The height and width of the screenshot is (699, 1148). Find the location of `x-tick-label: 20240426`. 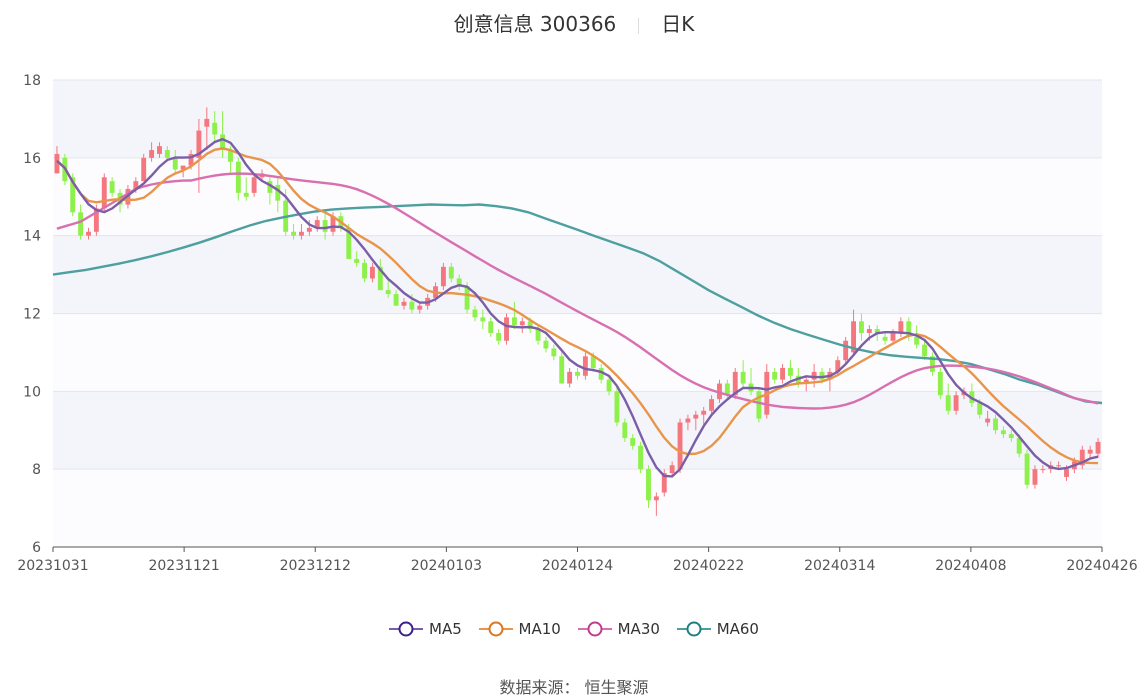

x-tick-label: 20240426 is located at coordinates (1101, 566).